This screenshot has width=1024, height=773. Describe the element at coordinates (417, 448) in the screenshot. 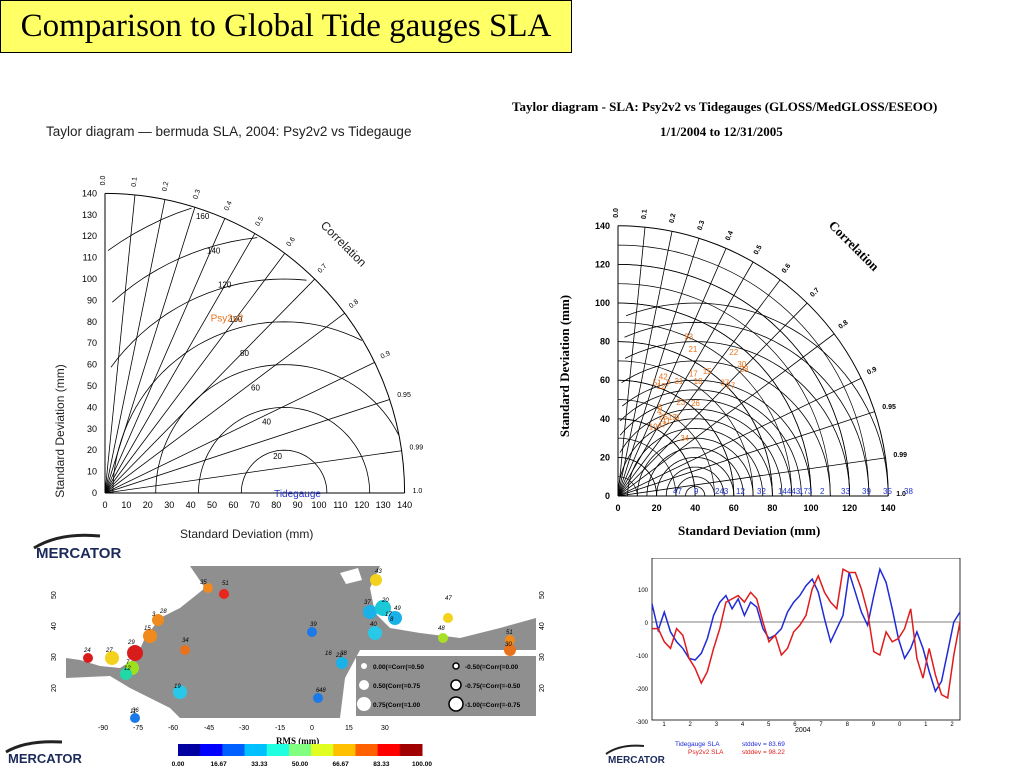

I see `taylor-corr-tick-label: 0.99` at that location.